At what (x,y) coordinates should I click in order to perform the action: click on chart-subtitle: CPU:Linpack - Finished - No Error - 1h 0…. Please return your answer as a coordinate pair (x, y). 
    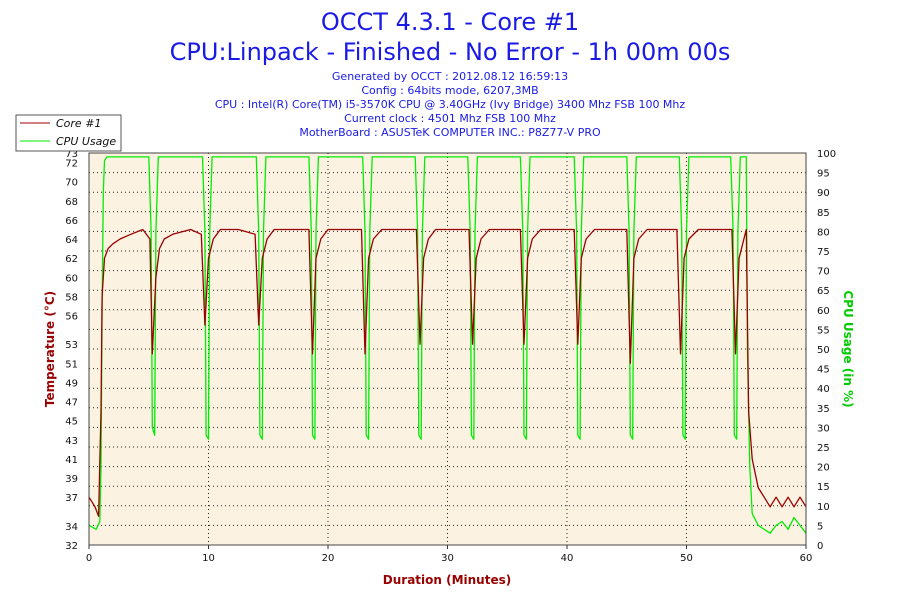
    Looking at the image, I should click on (450, 52).